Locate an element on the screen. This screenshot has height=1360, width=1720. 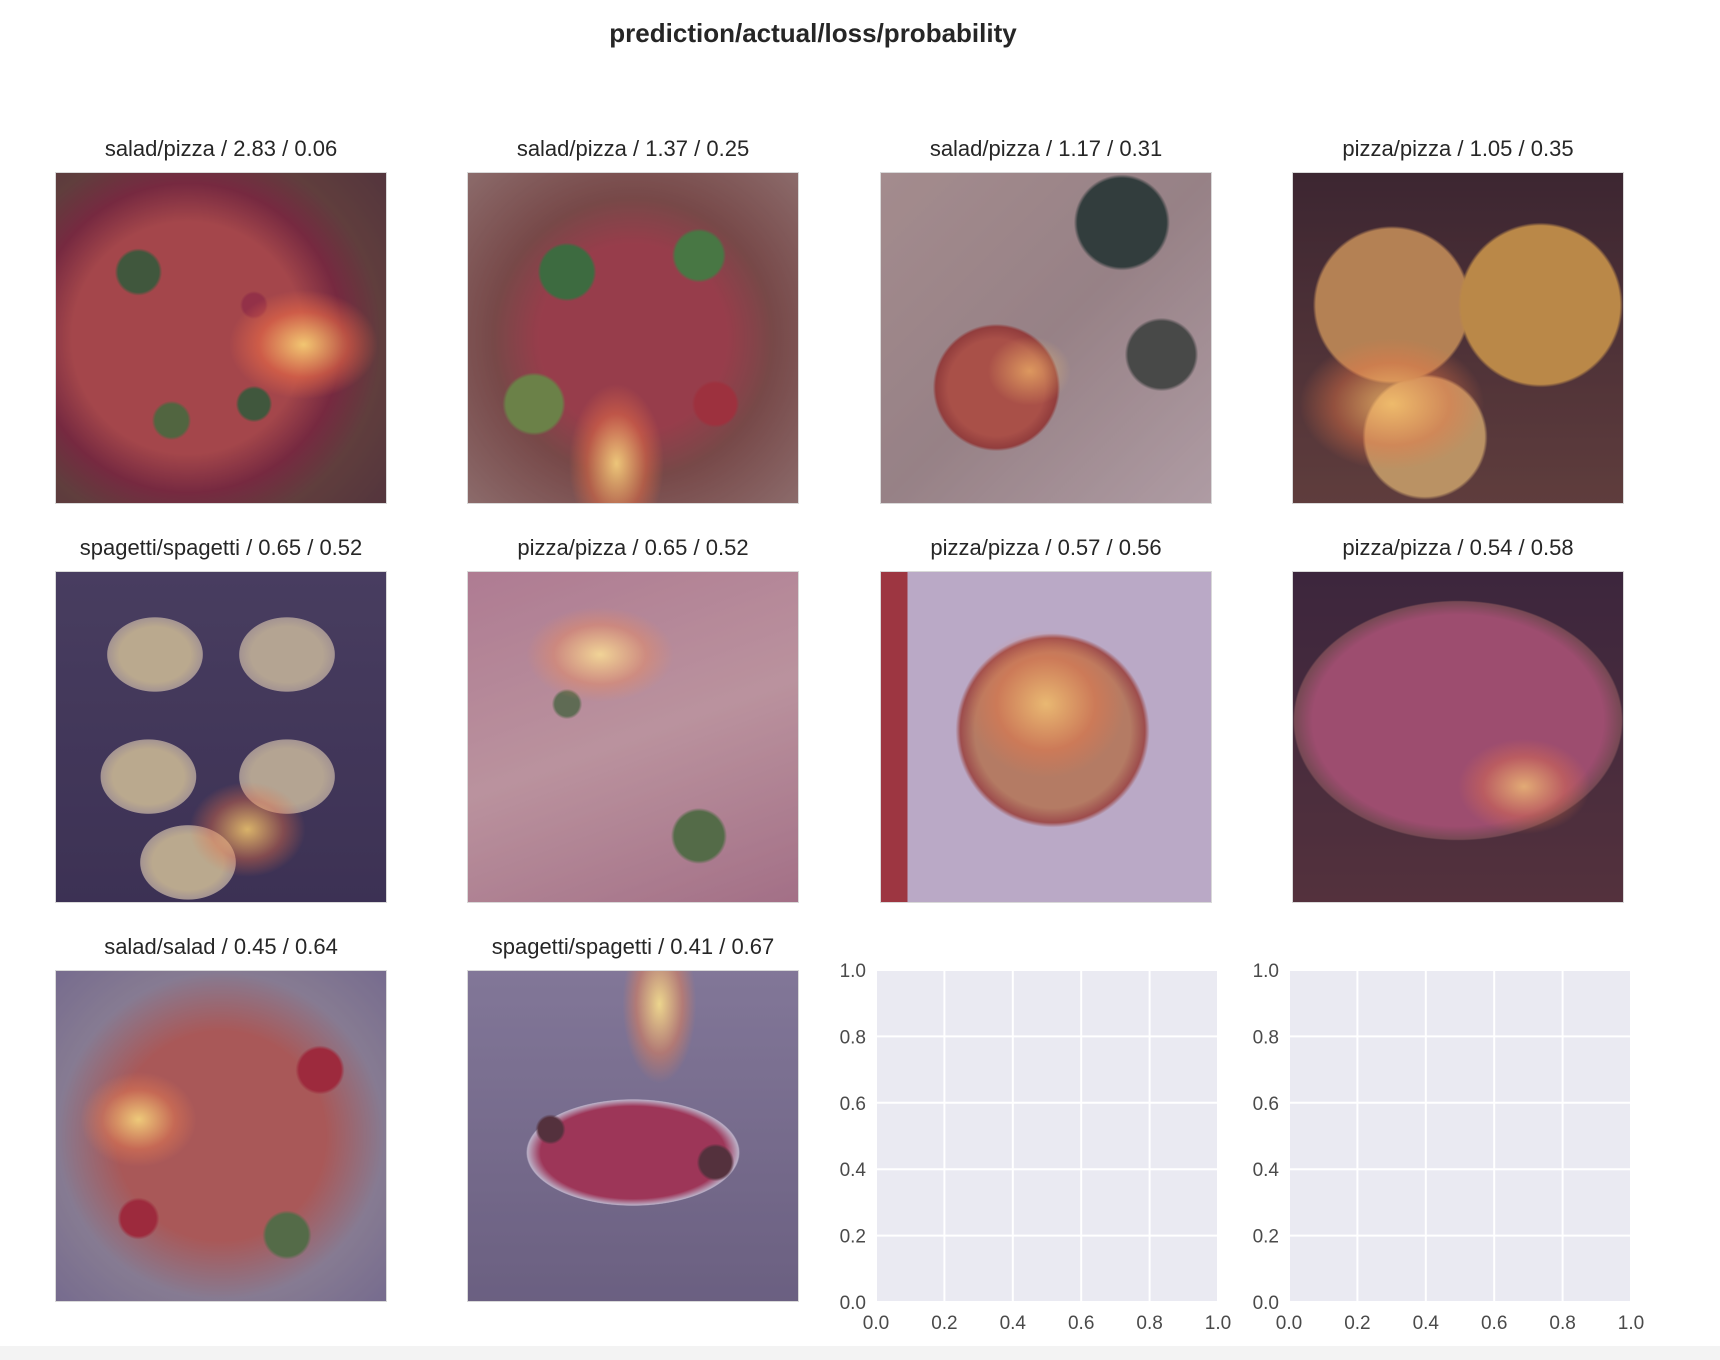
figure-title: prediction/actual/loss/probability is located at coordinates (813, 33).